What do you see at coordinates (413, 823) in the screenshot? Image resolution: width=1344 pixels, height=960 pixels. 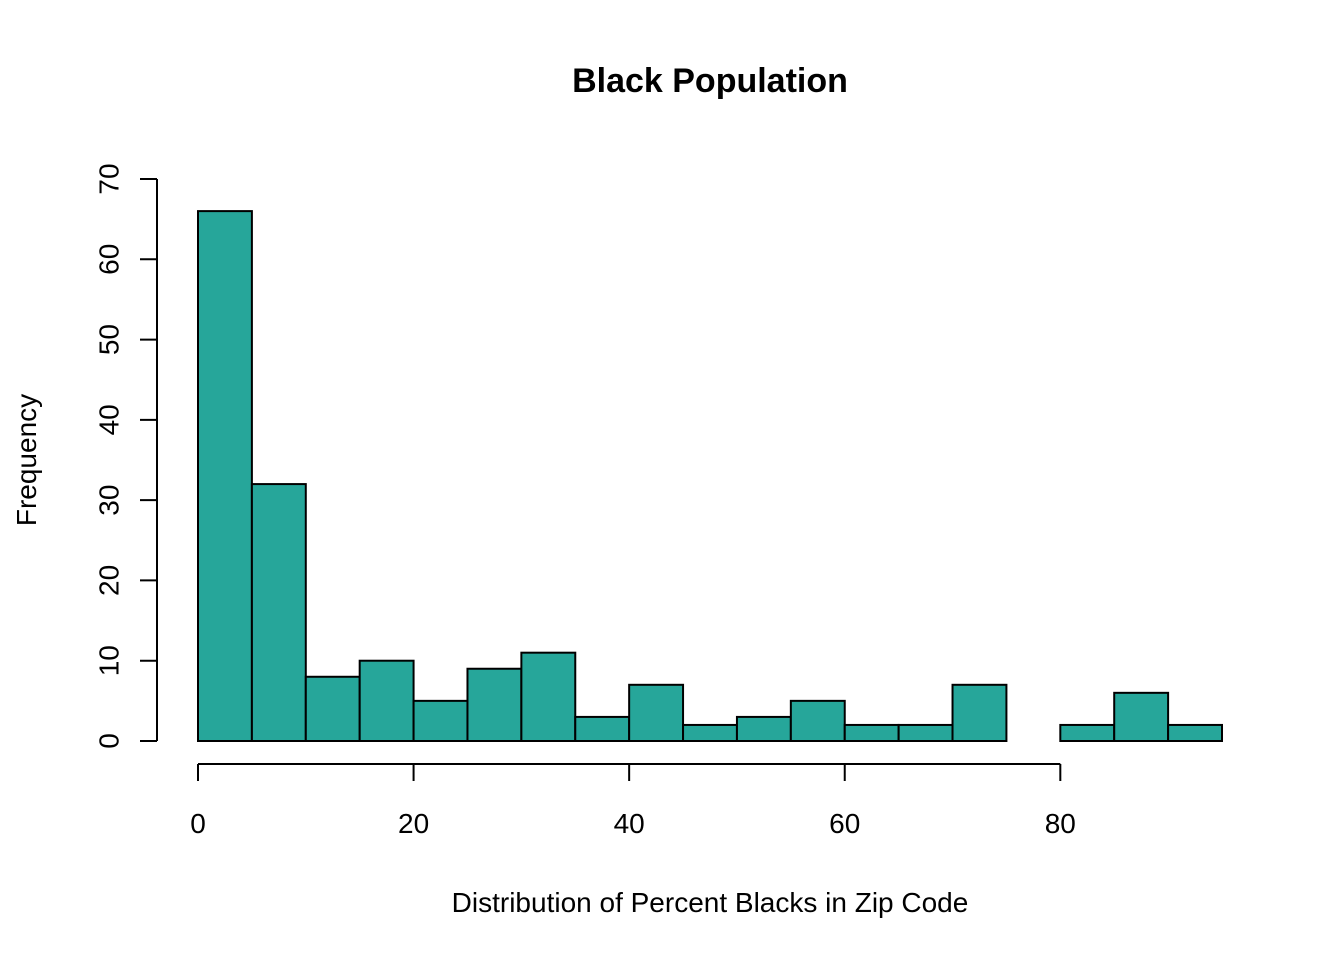 I see `x-tick-label: 20` at bounding box center [413, 823].